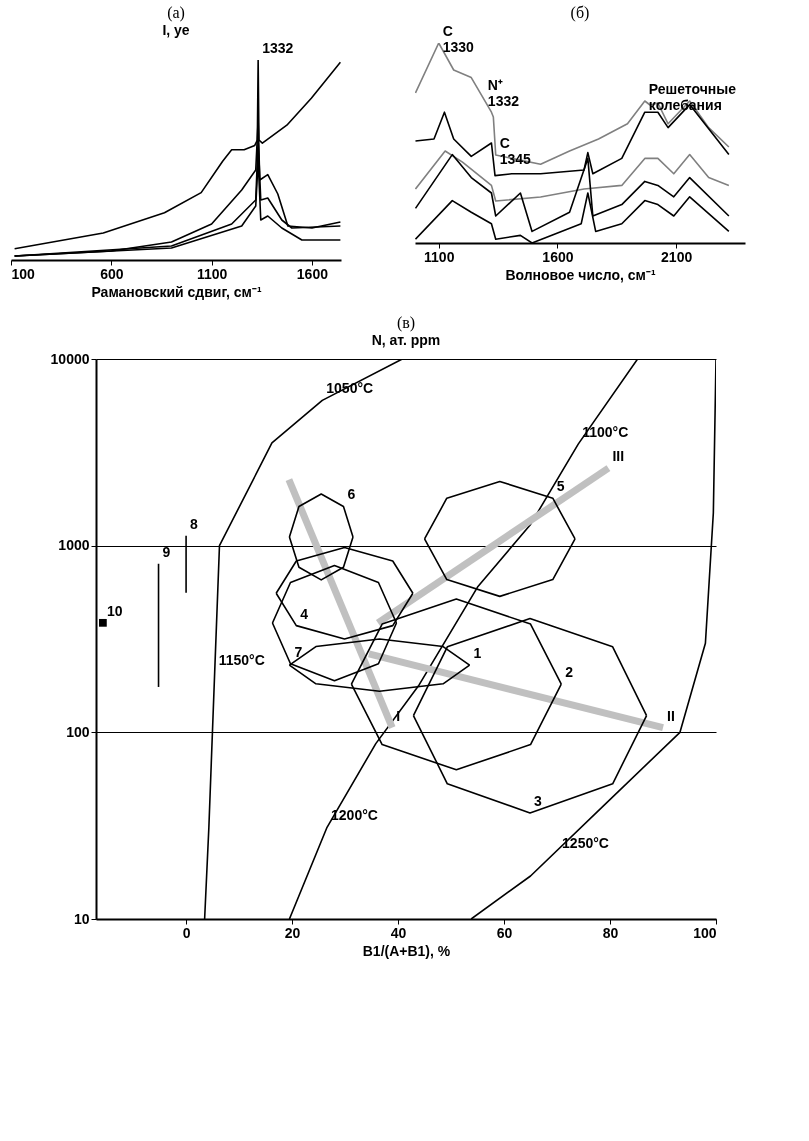 This screenshot has height=1141, width=809. What do you see at coordinates (176, 30) in the screenshot?
I see `y-axis-title: I, ye` at bounding box center [176, 30].